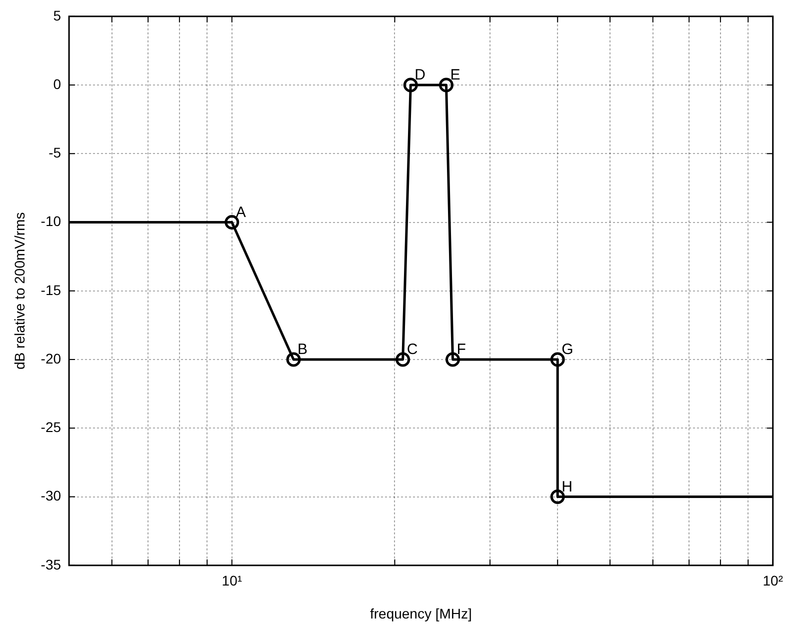 The width and height of the screenshot is (791, 633). I want to click on y-axis-title: dB relative to 200mV/rms, so click(19, 291).